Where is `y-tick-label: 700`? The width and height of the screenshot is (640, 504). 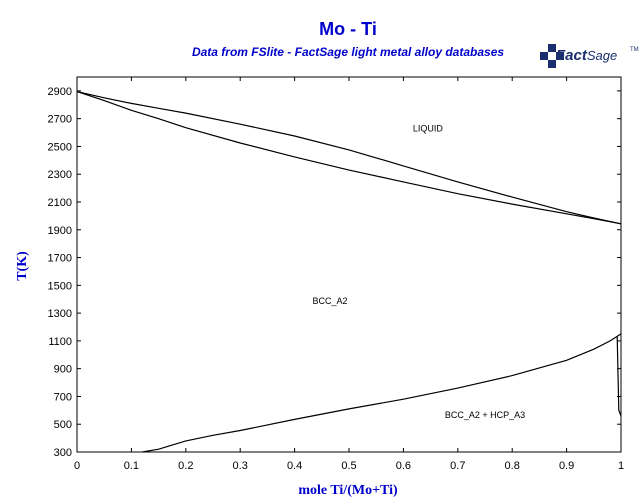 y-tick-label: 700 is located at coordinates (63, 397).